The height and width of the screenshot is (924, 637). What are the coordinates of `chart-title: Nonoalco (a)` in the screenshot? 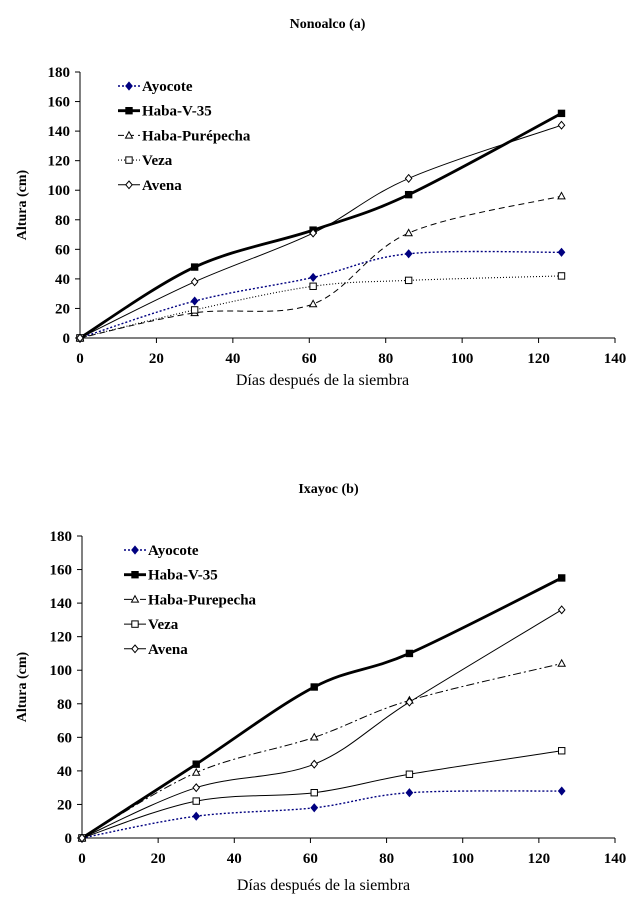 It's located at (328, 24).